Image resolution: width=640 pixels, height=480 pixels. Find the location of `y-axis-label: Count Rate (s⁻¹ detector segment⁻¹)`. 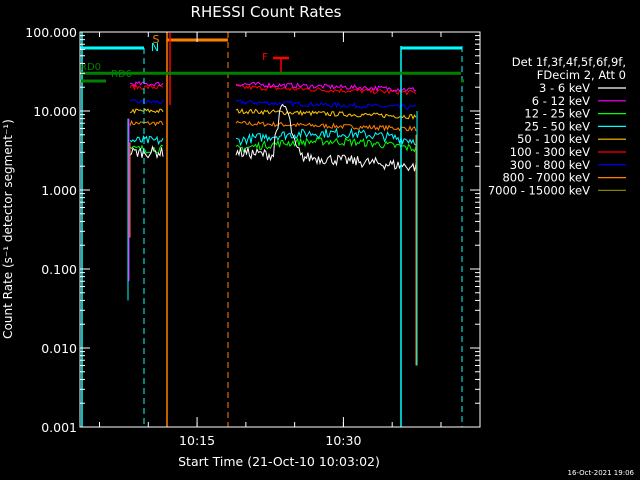

y-axis-label: Count Rate (s⁻¹ detector segment⁻¹) is located at coordinates (8, 229).